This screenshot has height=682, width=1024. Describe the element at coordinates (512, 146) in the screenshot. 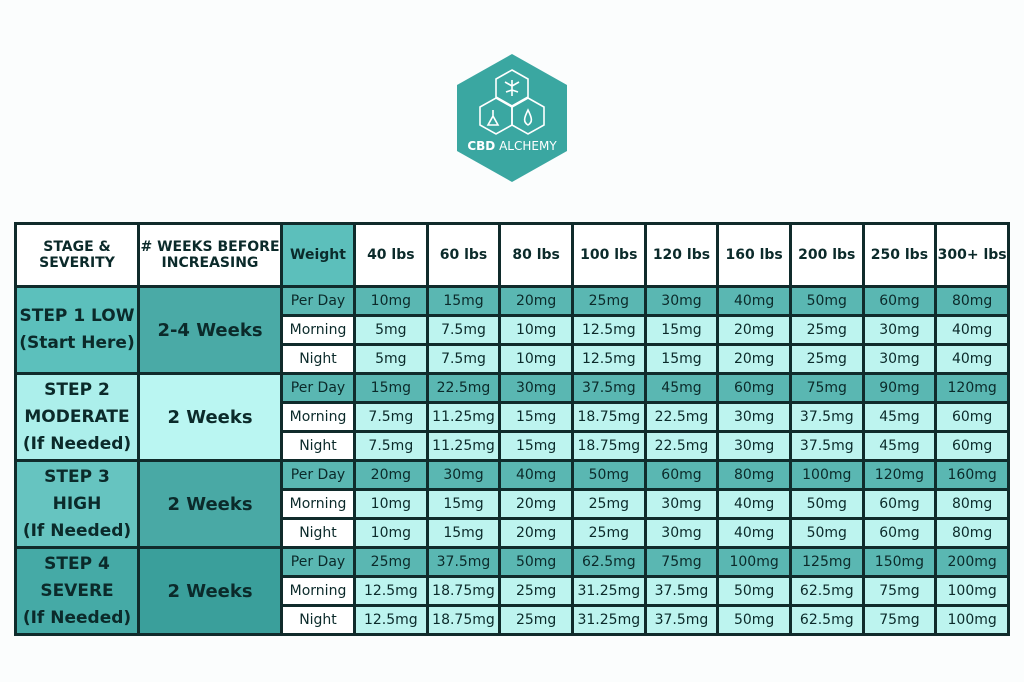

I see `logo-text: CBD ALCHEMY` at that location.